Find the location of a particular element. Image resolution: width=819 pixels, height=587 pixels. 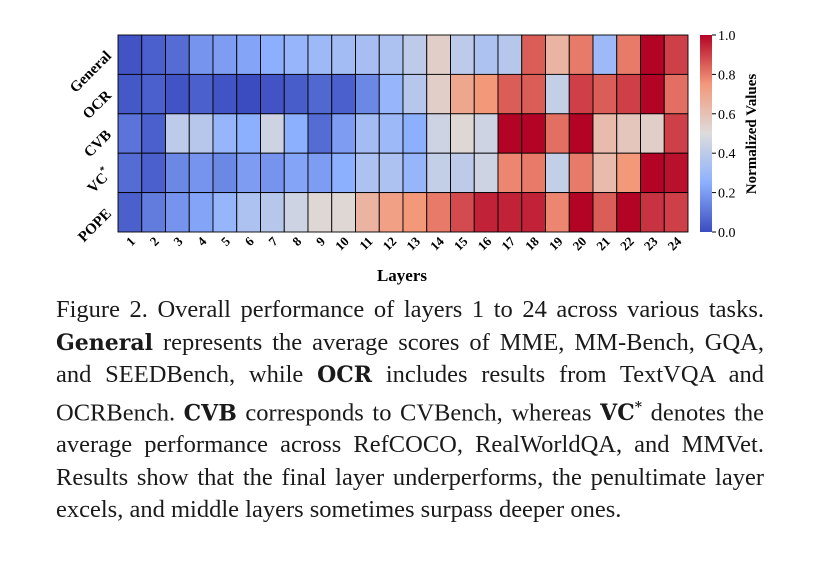

x-tick-label: 5 is located at coordinates (226, 241).